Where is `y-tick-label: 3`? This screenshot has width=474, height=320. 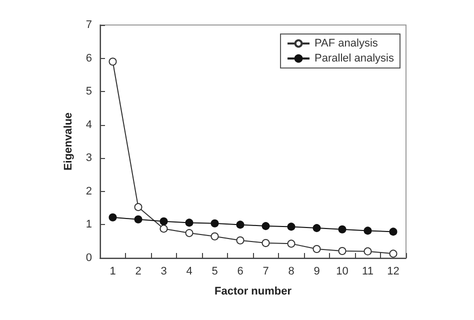
y-tick-label: 3 is located at coordinates (89, 158).